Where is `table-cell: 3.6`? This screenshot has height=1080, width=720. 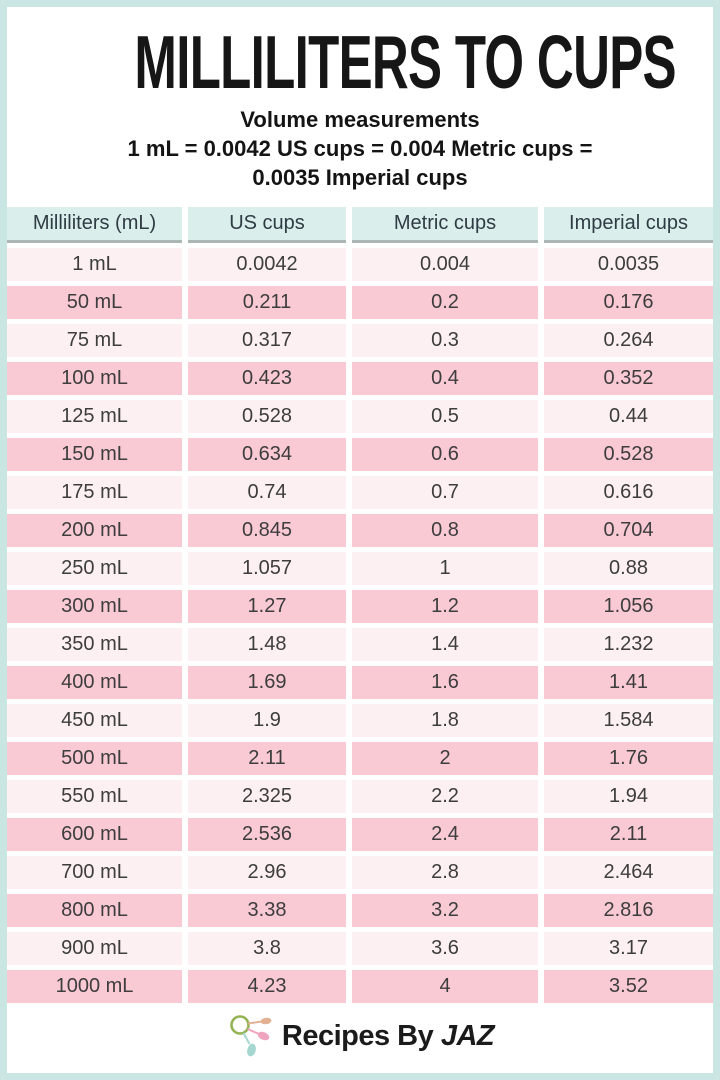
table-cell: 3.6 is located at coordinates (445, 948).